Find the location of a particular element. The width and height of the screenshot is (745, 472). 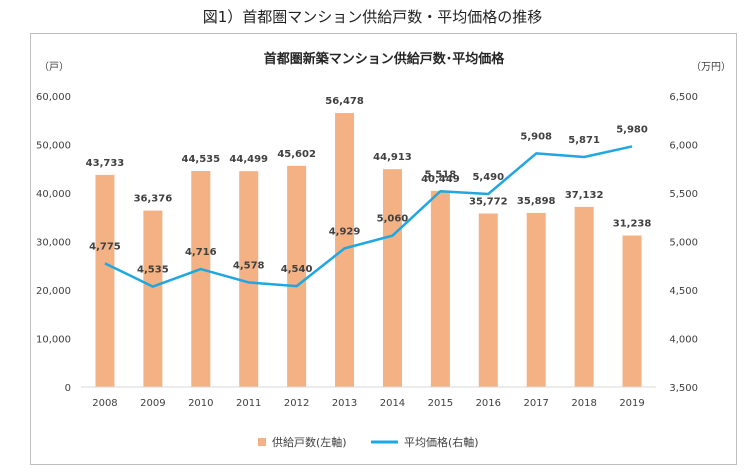

bar-data-label: 43,733 is located at coordinates (105, 163).